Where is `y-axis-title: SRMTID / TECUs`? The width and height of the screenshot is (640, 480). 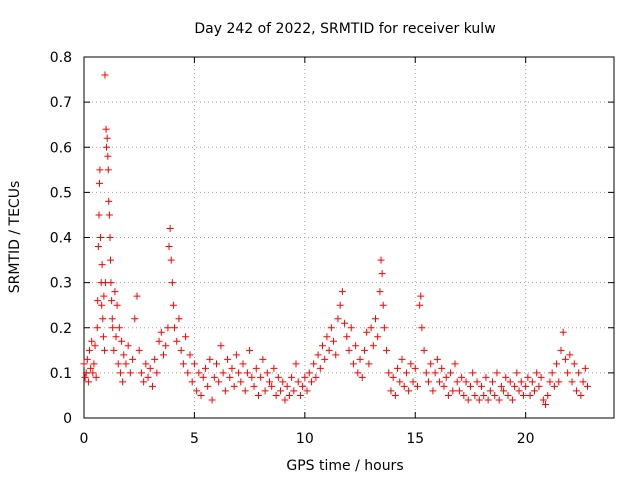
y-axis-title: SRMTID / TECUs is located at coordinates (15, 237).